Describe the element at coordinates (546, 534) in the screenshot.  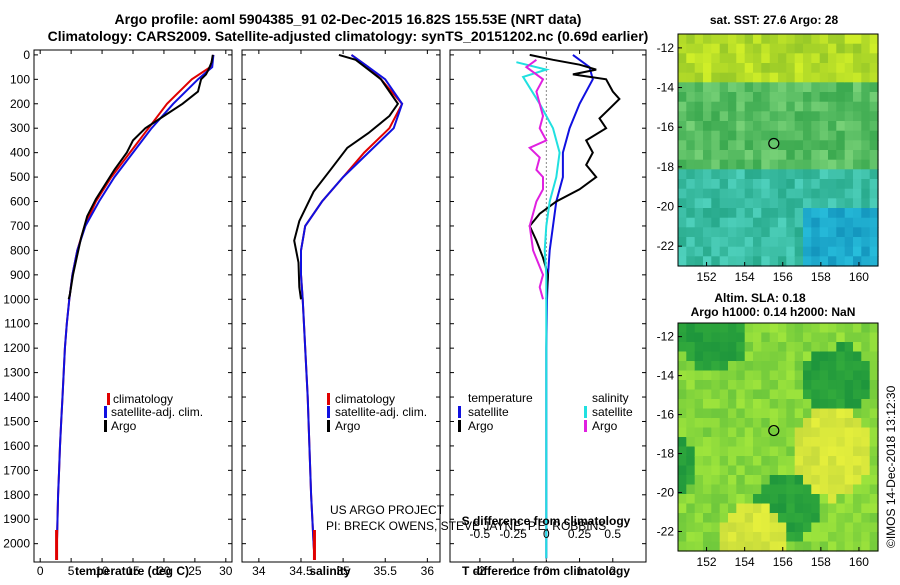
I see `s-diff-ticks: -0.5 -0.25 0 0.25 0.5` at that location.